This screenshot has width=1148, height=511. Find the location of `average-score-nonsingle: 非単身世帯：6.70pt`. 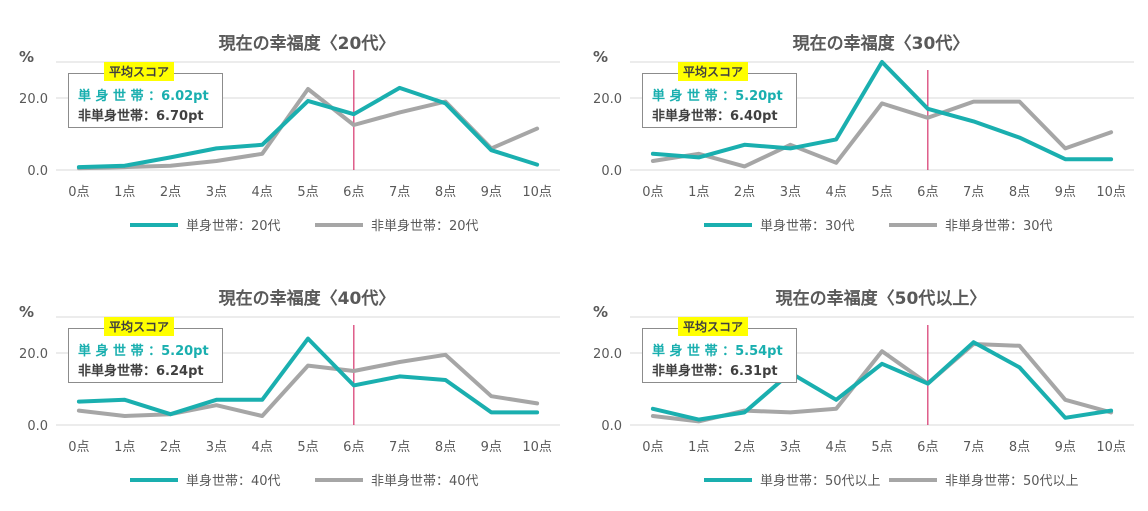

average-score-nonsingle: 非単身世帯：6.70pt is located at coordinates (141, 116).